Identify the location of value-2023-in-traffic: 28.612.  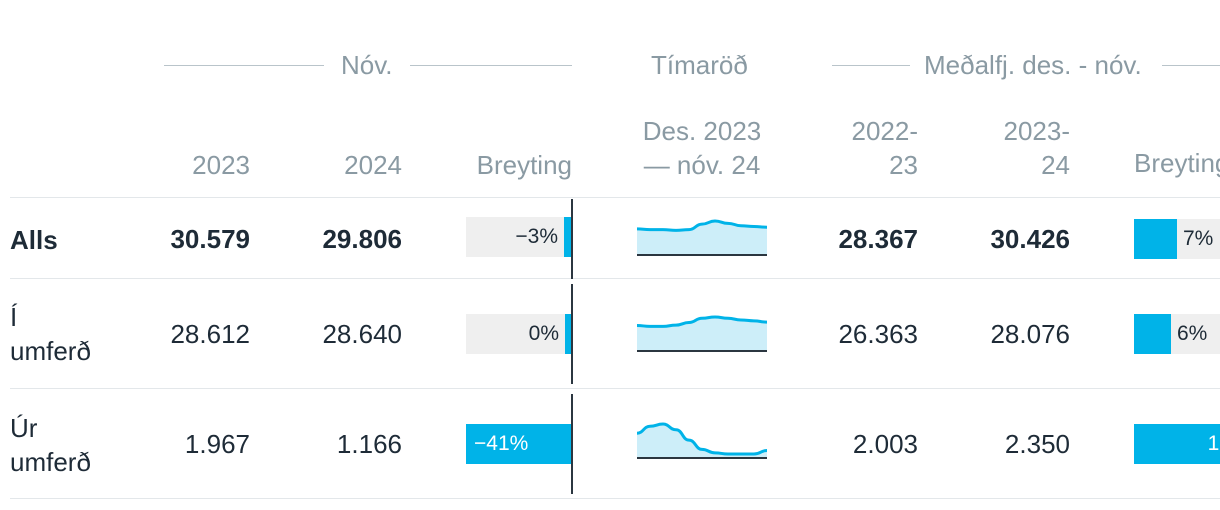
(210, 334).